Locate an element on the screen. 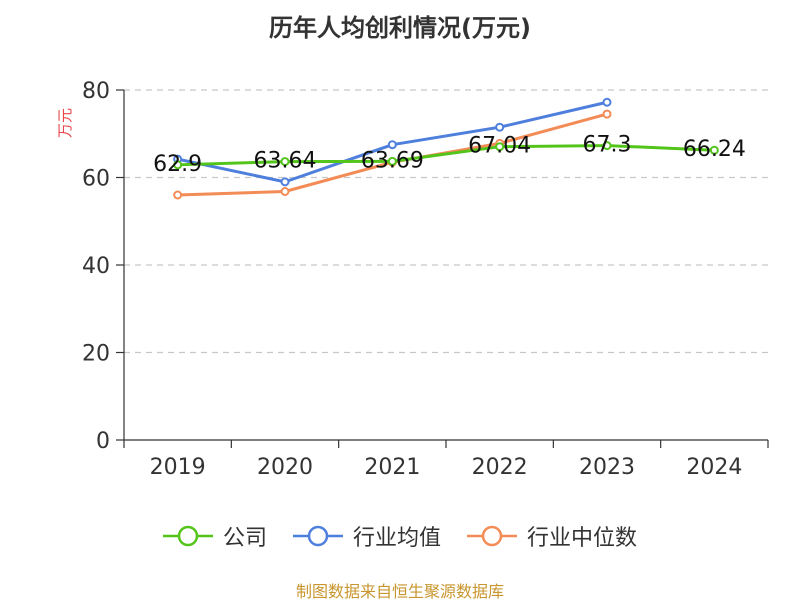 The height and width of the screenshot is (602, 800). x-tick-label: 2024 is located at coordinates (714, 467).